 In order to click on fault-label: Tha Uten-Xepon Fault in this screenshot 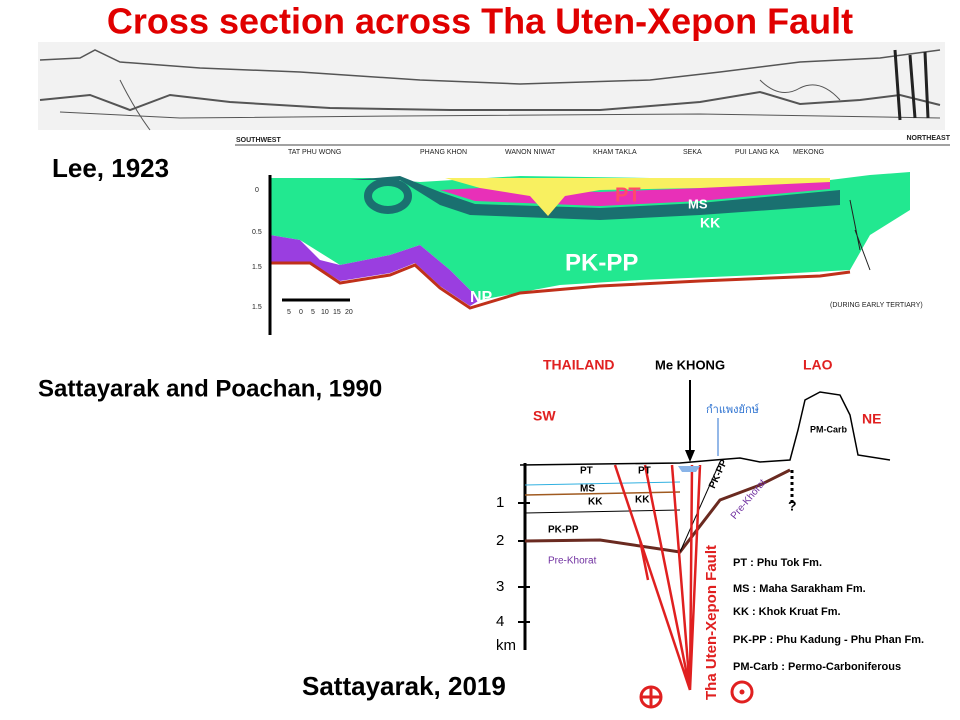, I will do `click(711, 622)`.